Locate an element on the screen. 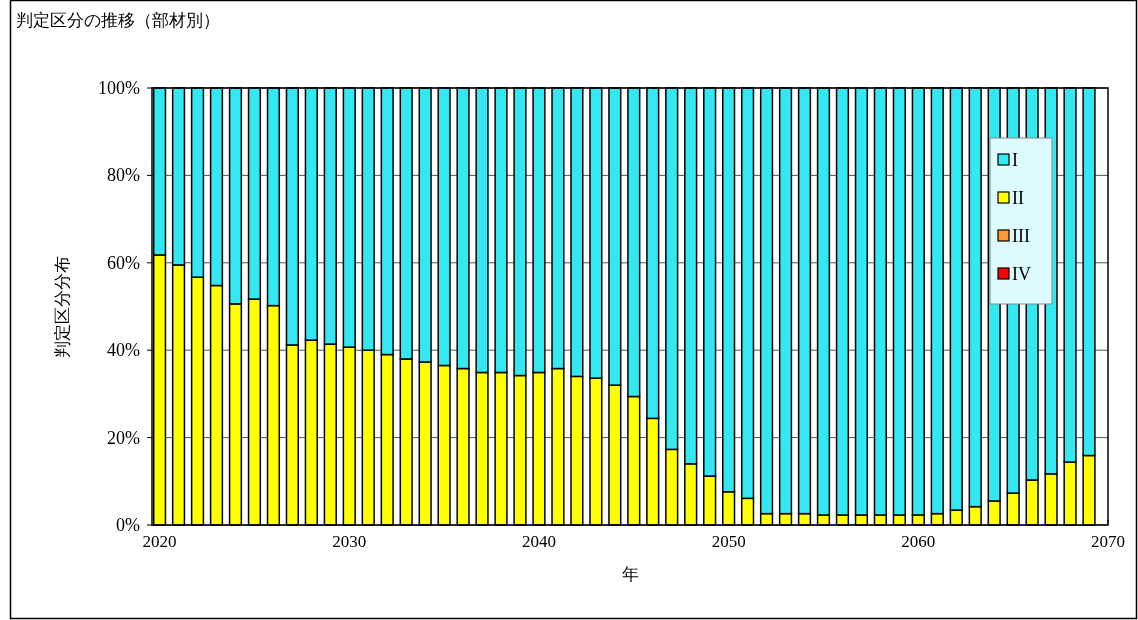 The height and width of the screenshot is (620, 1138). x-tick-label: 2060 is located at coordinates (918, 541).